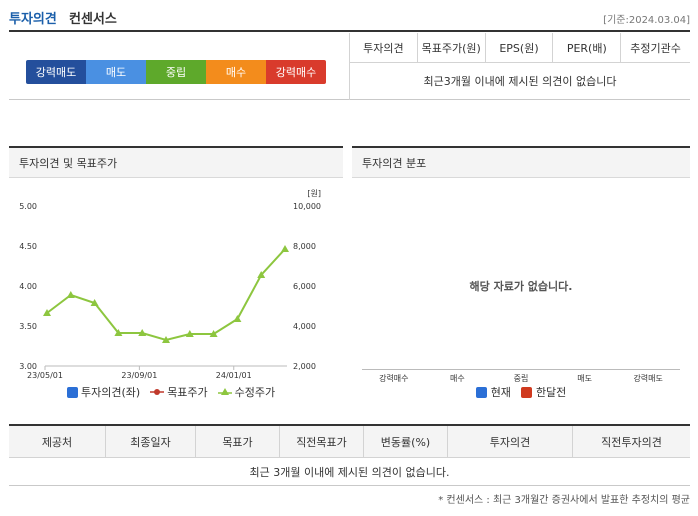 The width and height of the screenshot is (698, 516). Describe the element at coordinates (500, 392) in the screenshot. I see `legend-current-label: 현재` at that location.